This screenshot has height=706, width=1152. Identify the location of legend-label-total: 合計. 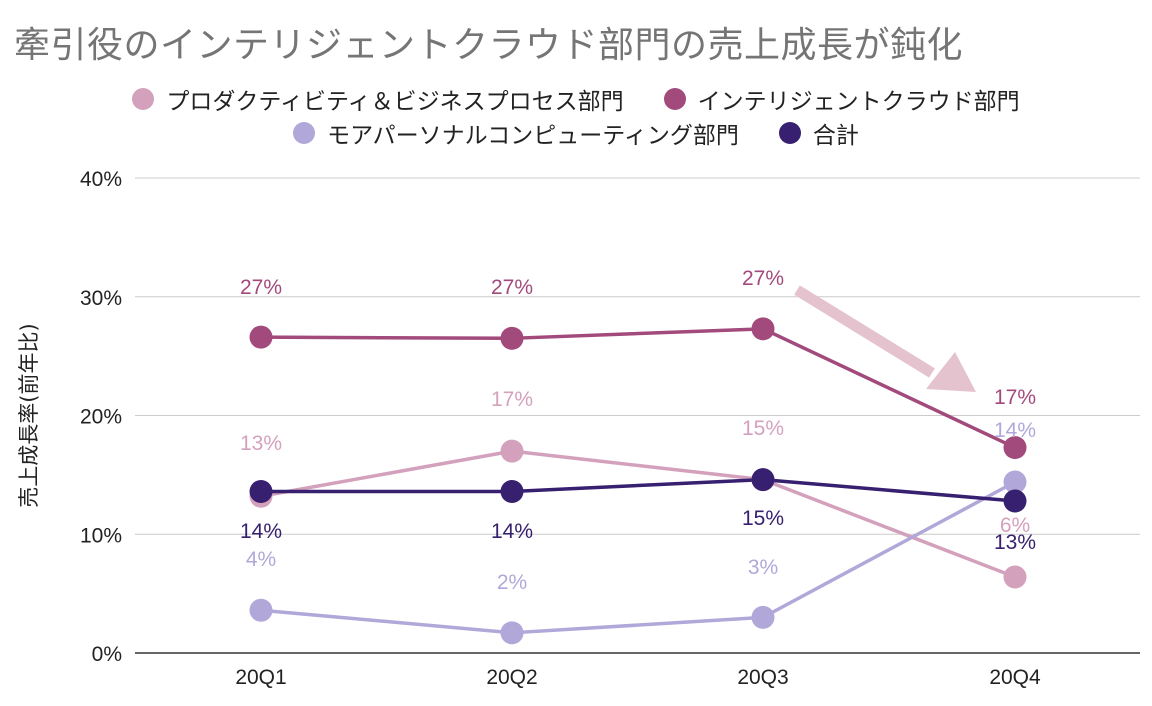
(835, 136).